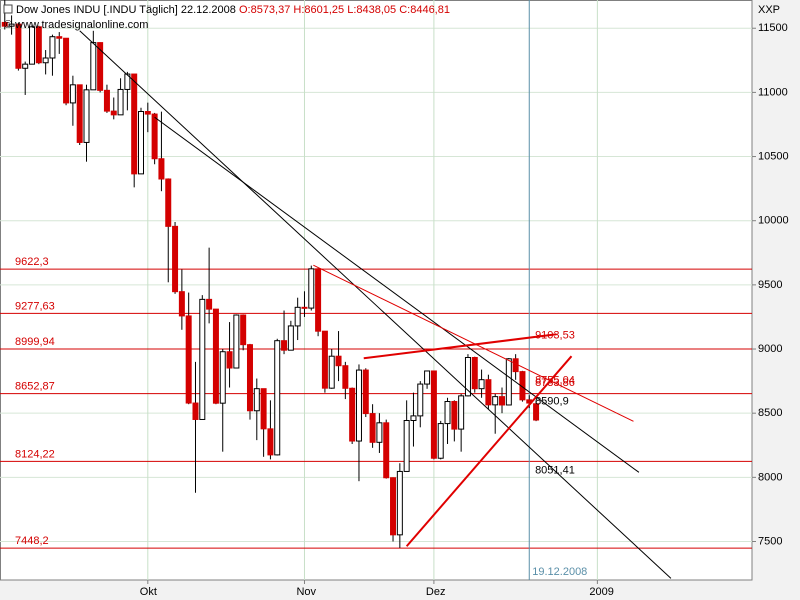 The width and height of the screenshot is (800, 600). Describe the element at coordinates (35, 306) in the screenshot. I see `level-label: 9277,63` at that location.